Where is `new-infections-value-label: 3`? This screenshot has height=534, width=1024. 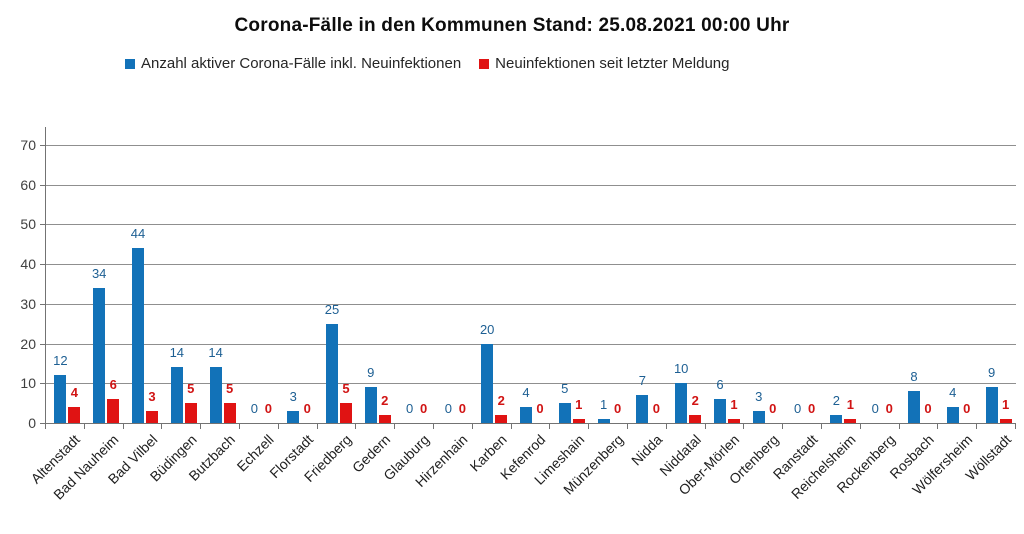
new-infections-value-label: 3 is located at coordinates (152, 397).